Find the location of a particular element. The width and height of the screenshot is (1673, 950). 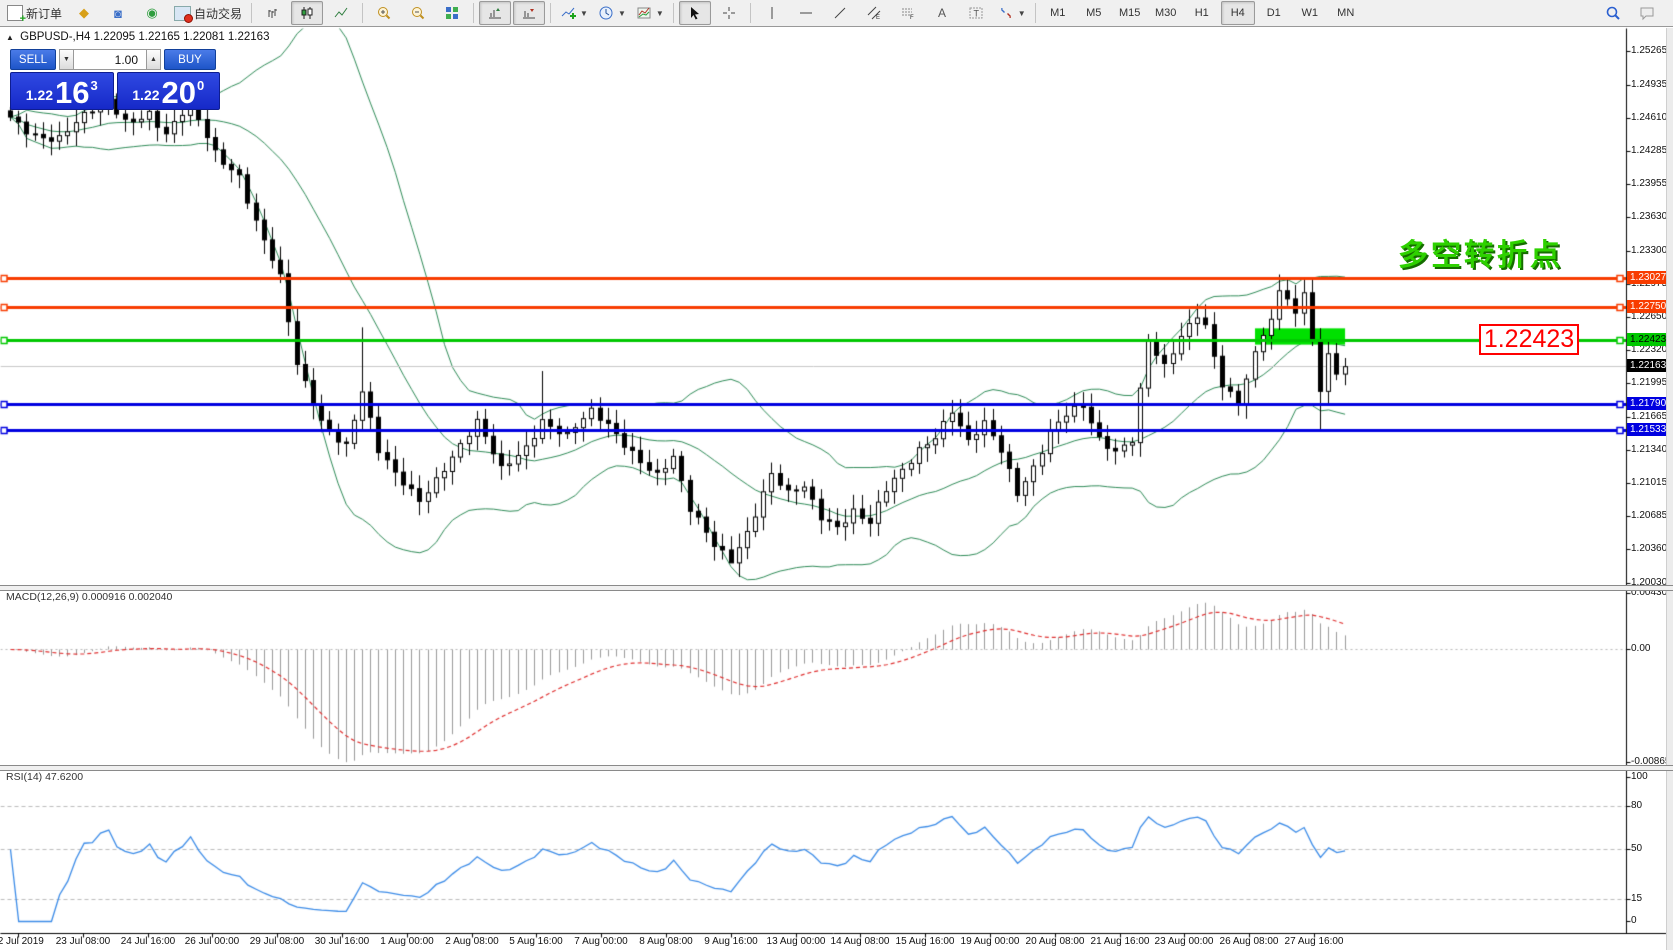

trendline-icon is located at coordinates (840, 13).